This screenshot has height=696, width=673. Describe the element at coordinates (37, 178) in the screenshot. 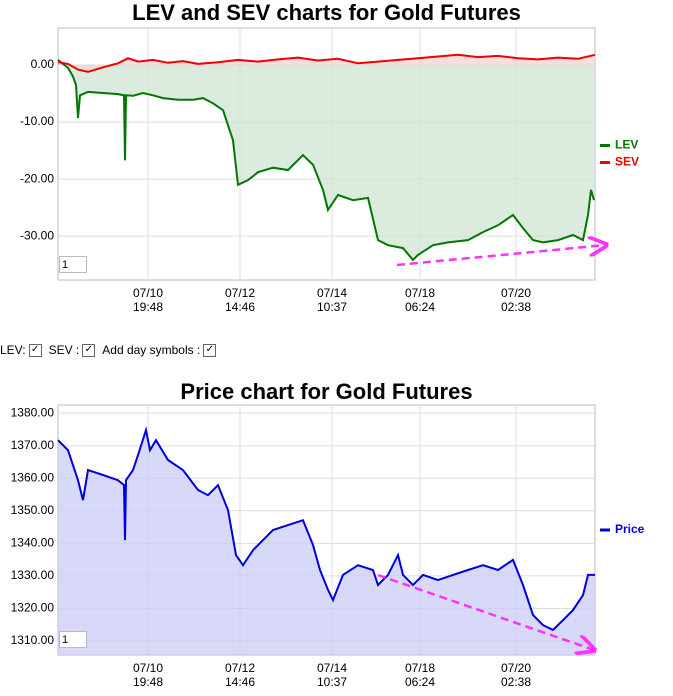

I see `y-tick-label: -20.00` at that location.